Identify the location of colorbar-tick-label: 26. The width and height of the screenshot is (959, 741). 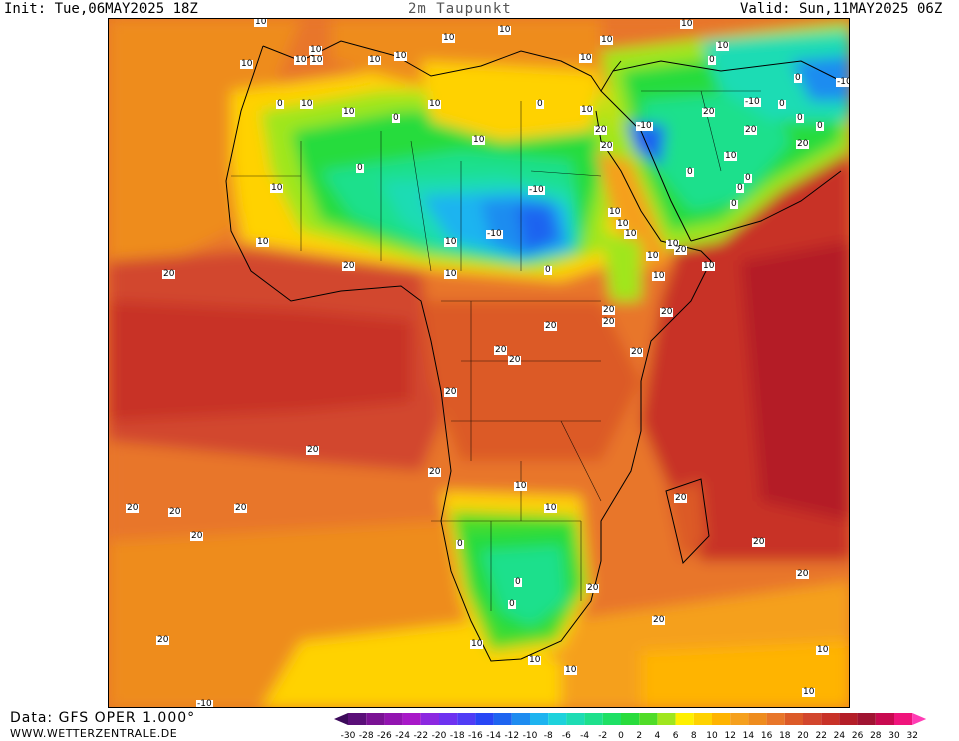
(858, 736).